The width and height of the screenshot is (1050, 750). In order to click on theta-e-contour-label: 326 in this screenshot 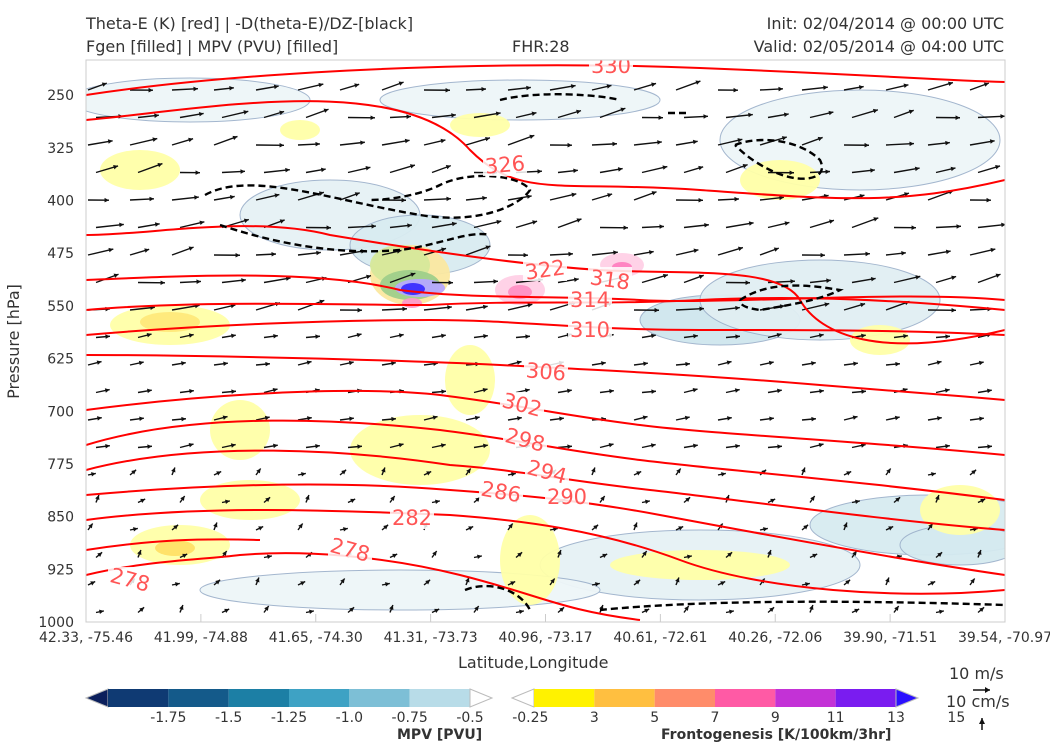, I will do `click(505, 164)`.